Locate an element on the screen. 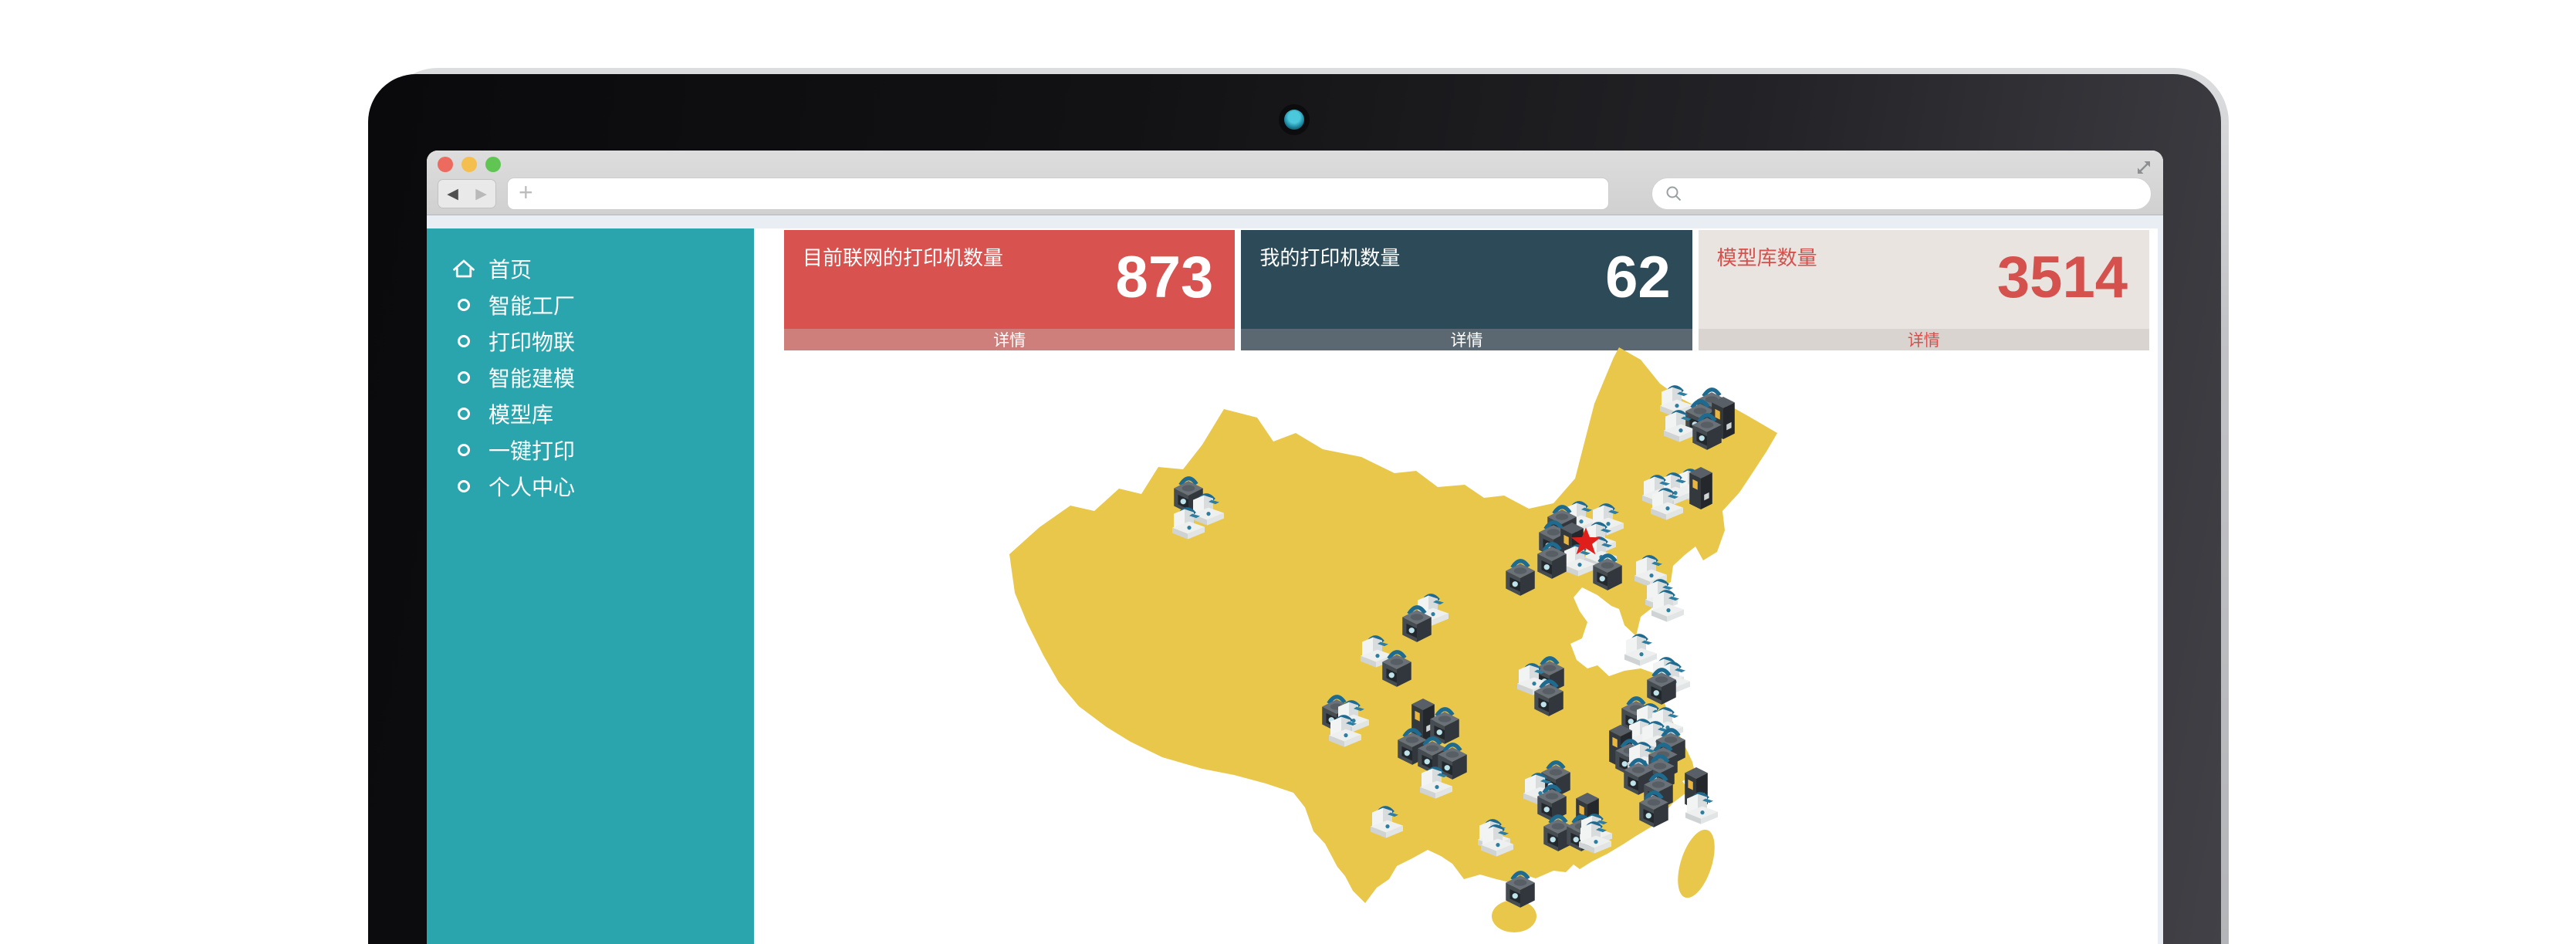  stat-card-1: 我的打印机数量 62 详情 is located at coordinates (1466, 290).